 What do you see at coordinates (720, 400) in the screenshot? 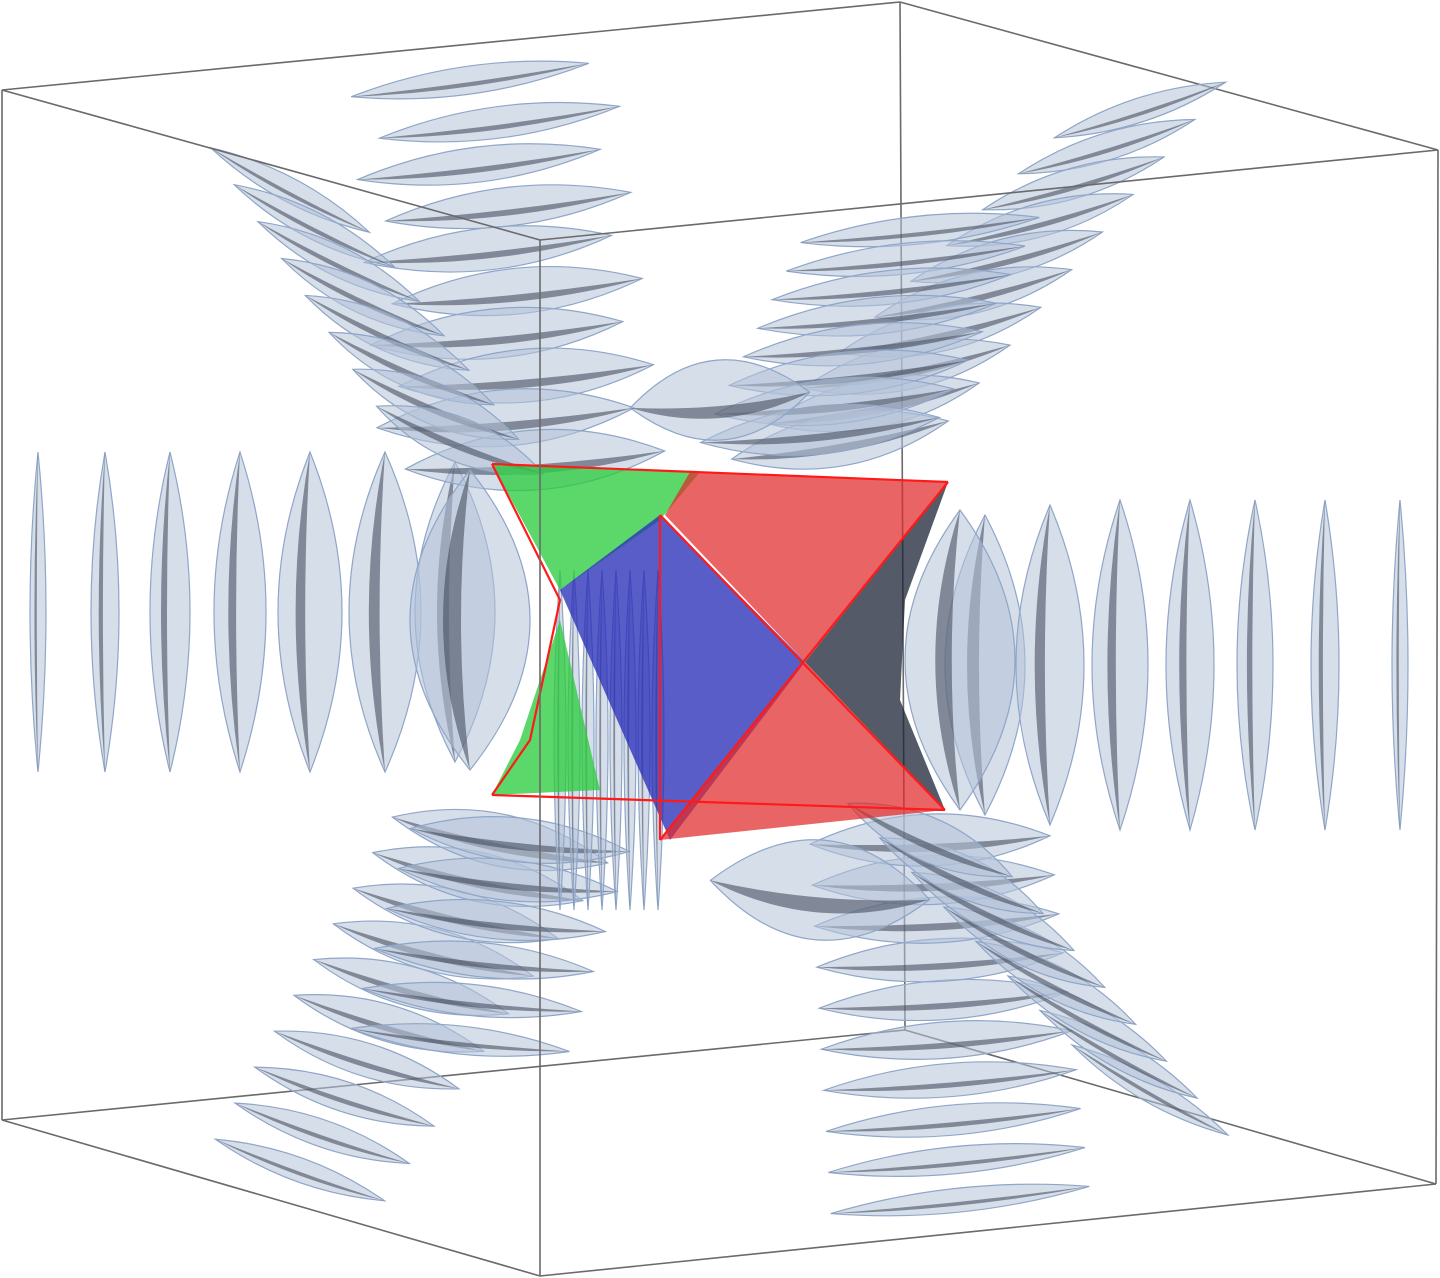
I see `lens-center-top` at bounding box center [720, 400].